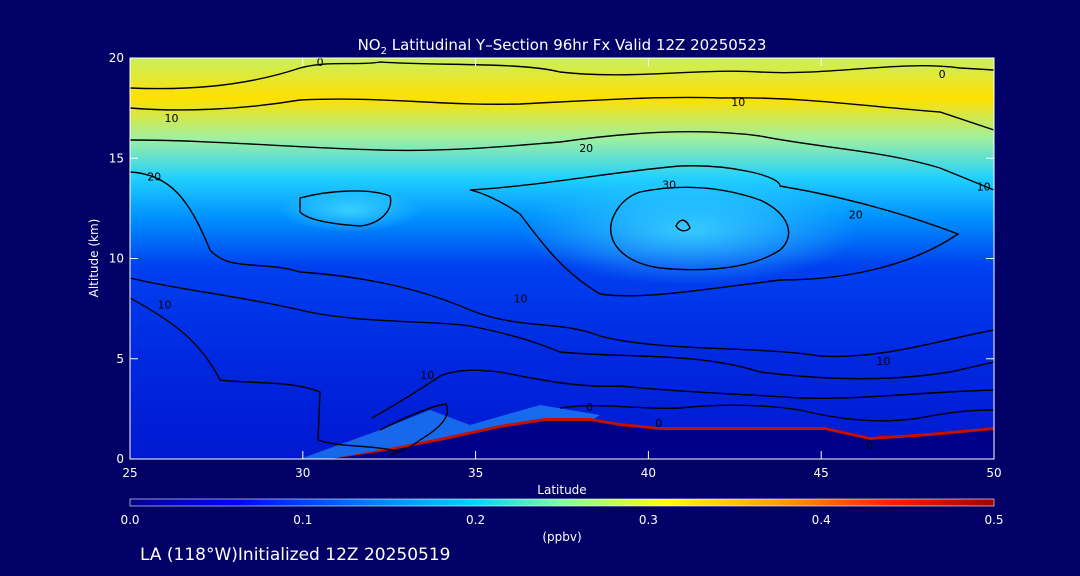 The width and height of the screenshot is (1080, 576). I want to click on y-tick-label: 5, so click(120, 359).